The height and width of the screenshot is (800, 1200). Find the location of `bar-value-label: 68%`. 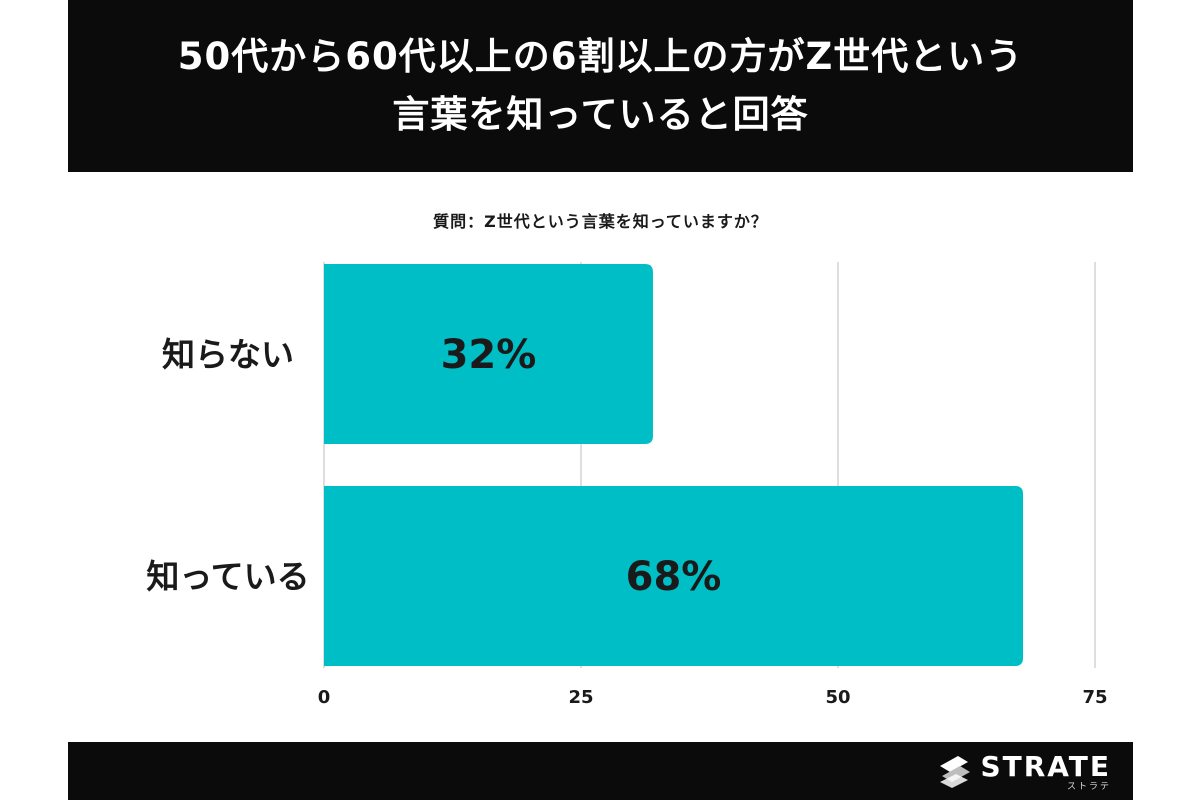

bar-value-label: 68% is located at coordinates (674, 577).